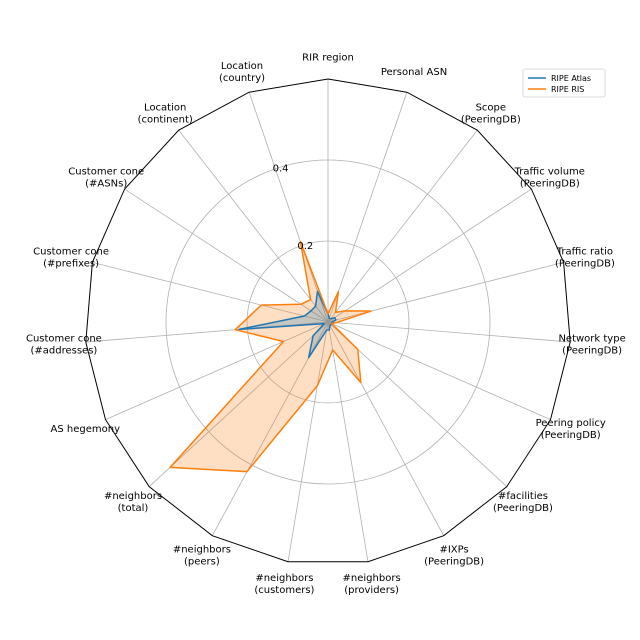  What do you see at coordinates (293, 208) in the screenshot?
I see `radial-tick-labels: 0.2 0.4` at bounding box center [293, 208].